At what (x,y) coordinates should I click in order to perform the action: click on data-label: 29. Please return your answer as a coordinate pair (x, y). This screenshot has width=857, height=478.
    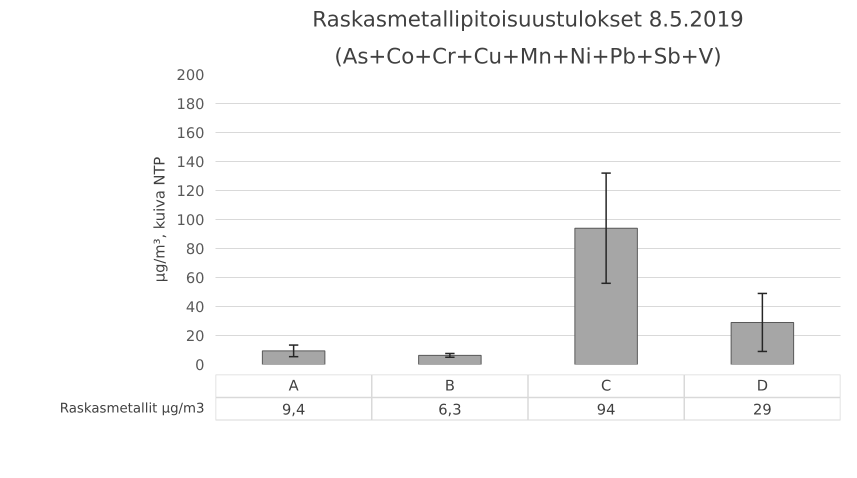
    Looking at the image, I should click on (762, 410).